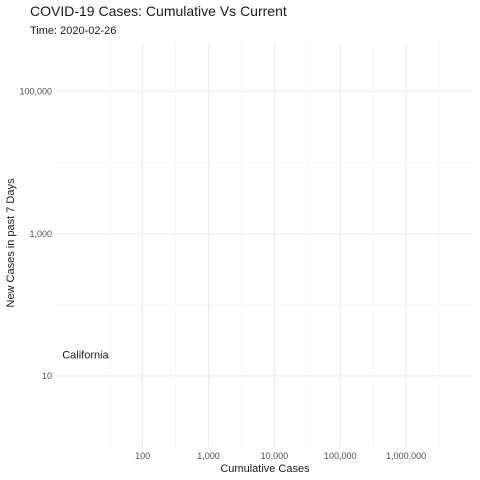 The image size is (480, 480). What do you see at coordinates (11, 242) in the screenshot?
I see `y-axis-label: New Cases in past 7 Days` at bounding box center [11, 242].